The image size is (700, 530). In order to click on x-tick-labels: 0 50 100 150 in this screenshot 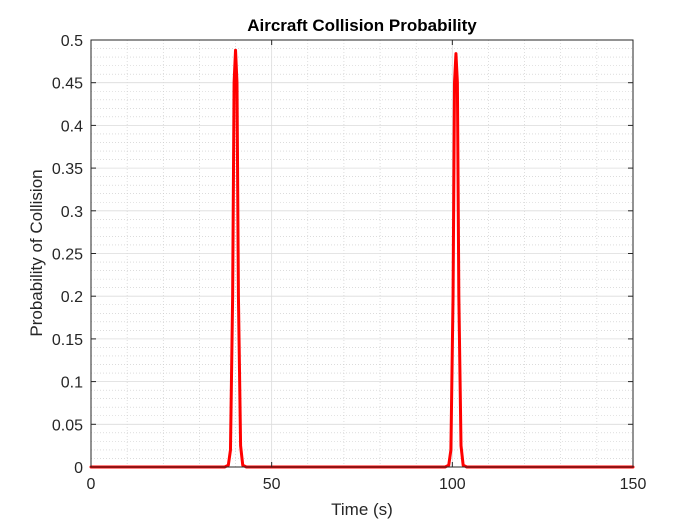, I will do `click(367, 484)`.